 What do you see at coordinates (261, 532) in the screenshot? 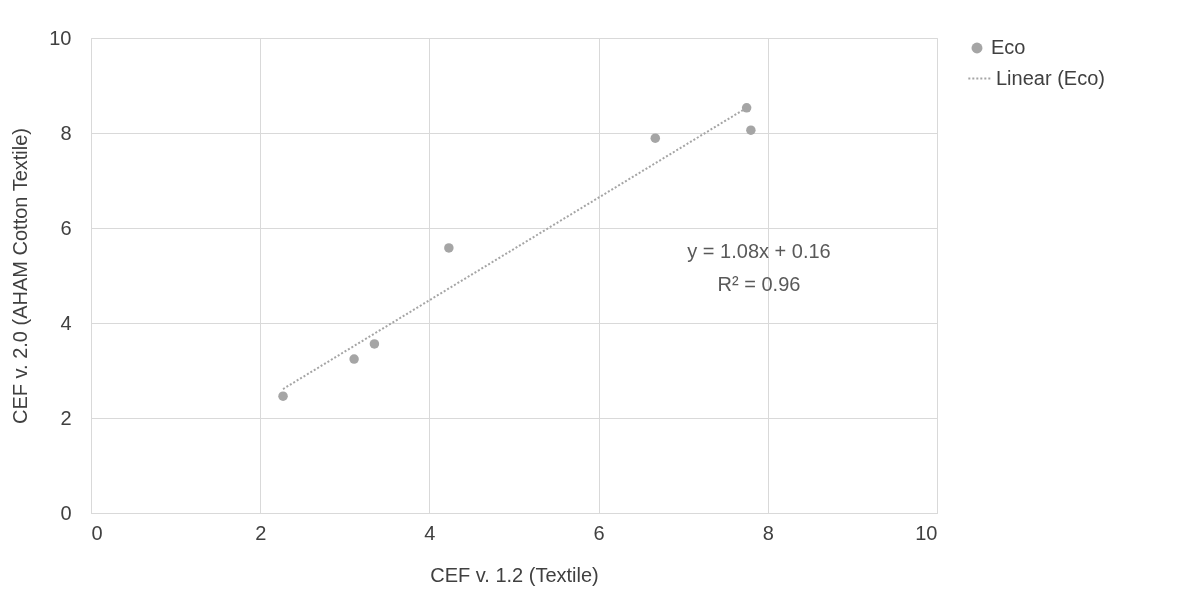
I see `x-tick-label: 2` at bounding box center [261, 532].